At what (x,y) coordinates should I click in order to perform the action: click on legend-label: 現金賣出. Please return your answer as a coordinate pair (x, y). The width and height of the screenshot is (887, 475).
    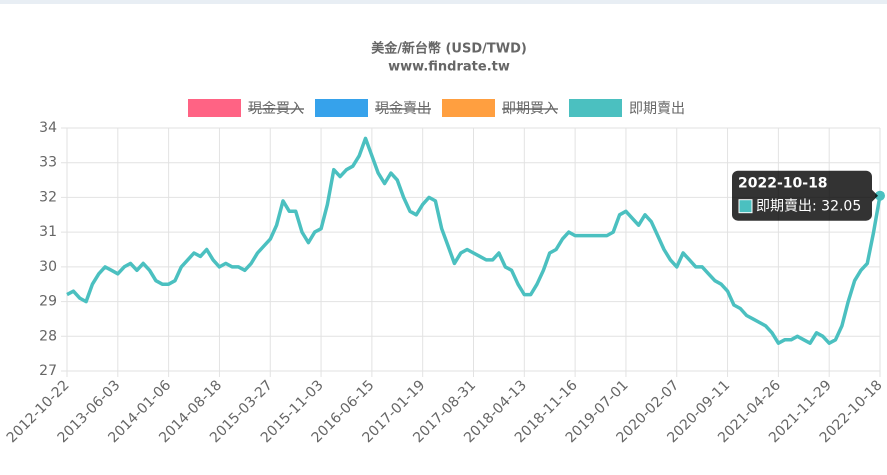
    Looking at the image, I should click on (403, 109).